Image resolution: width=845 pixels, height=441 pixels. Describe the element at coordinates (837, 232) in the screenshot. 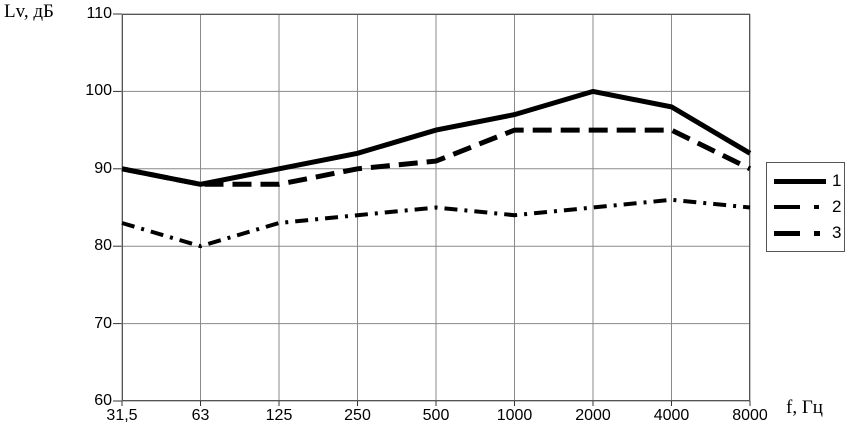

I see `legend-label: 3` at that location.